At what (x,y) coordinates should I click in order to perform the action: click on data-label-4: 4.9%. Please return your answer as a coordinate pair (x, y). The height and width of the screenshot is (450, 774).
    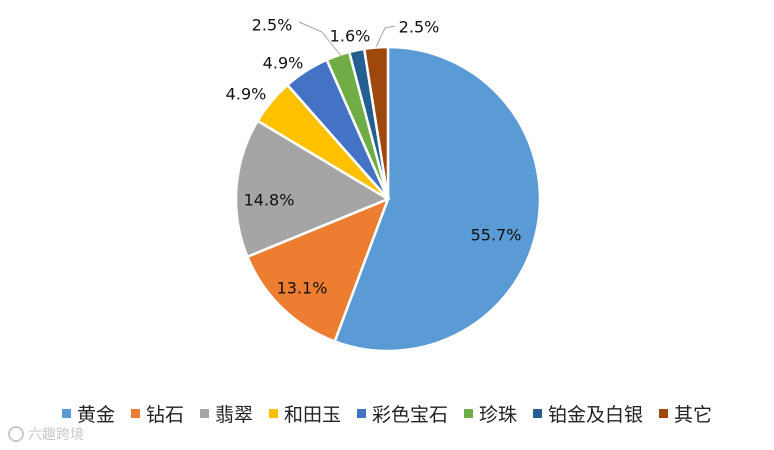
    Looking at the image, I should click on (283, 63).